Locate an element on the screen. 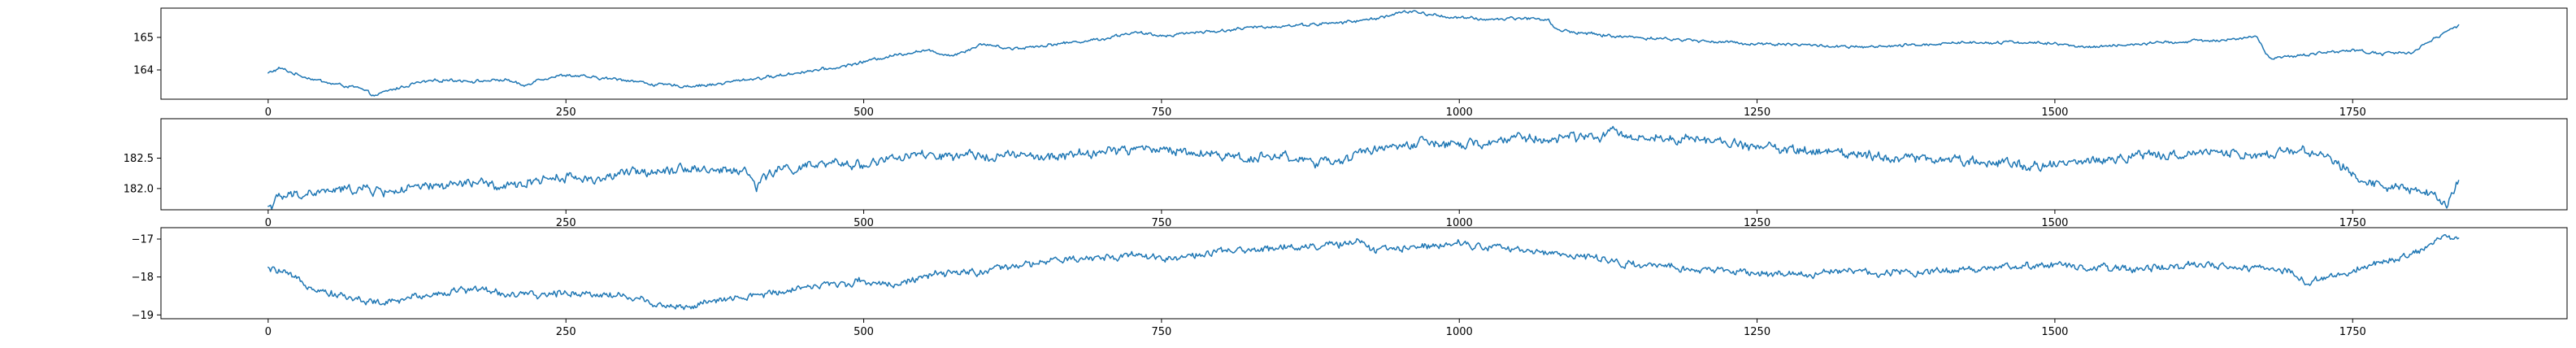 The image size is (2576, 348). y-tick-label: −17 is located at coordinates (143, 240).